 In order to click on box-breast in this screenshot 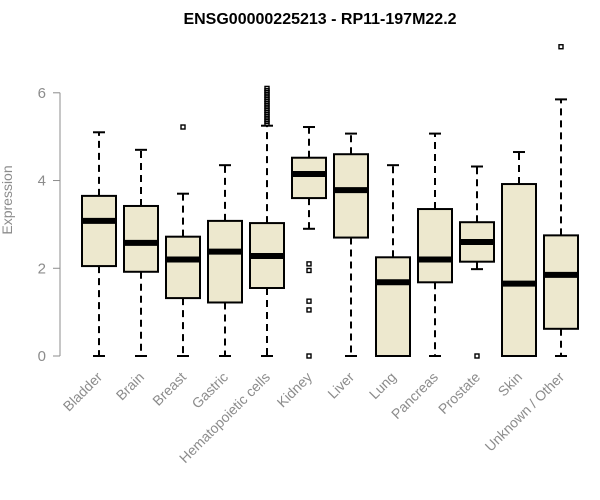, I will do `click(183, 240)`.